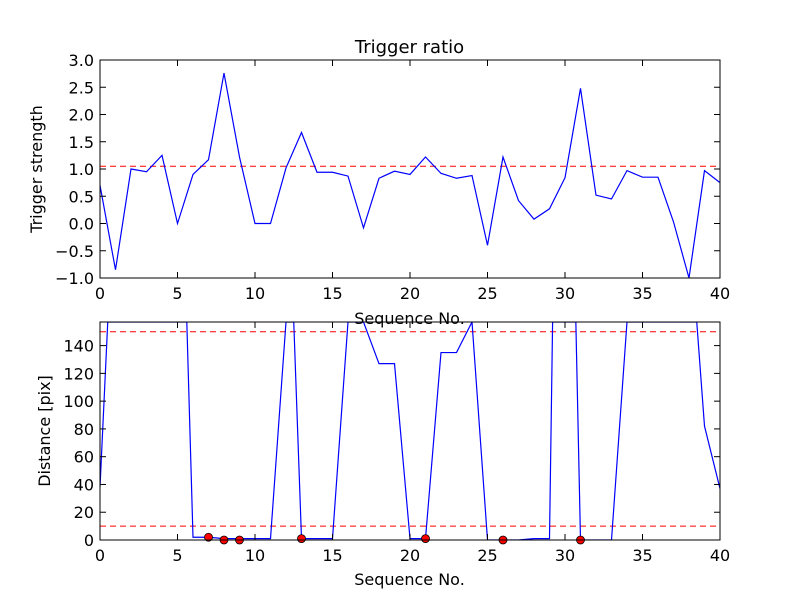 Image resolution: width=800 pixels, height=600 pixels. Describe the element at coordinates (81, 115) in the screenshot. I see `y-tick-label: 2.0` at that location.